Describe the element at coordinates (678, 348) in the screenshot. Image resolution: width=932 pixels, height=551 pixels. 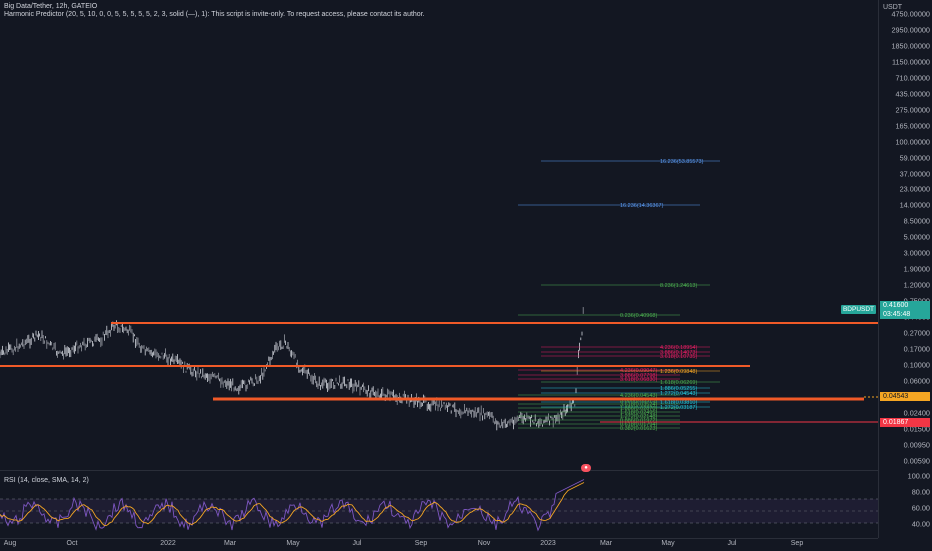
I see `fib-label: 4.236(0.18954)` at that location.